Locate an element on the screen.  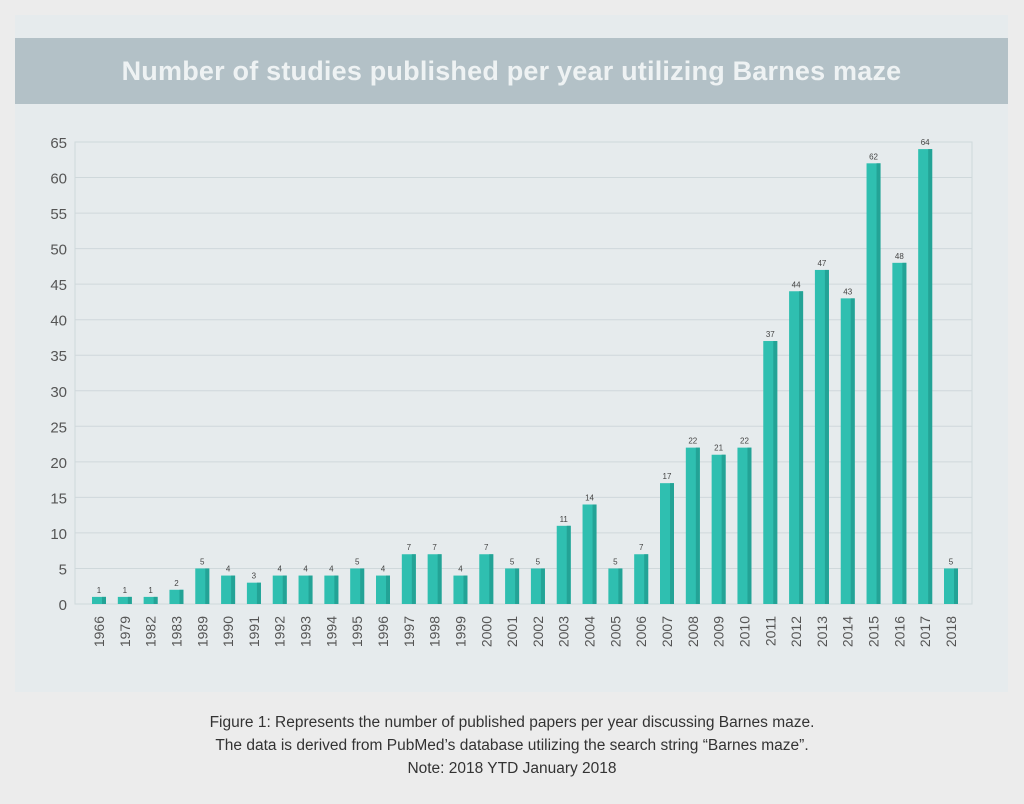
data-label: 44 is located at coordinates (796, 284).